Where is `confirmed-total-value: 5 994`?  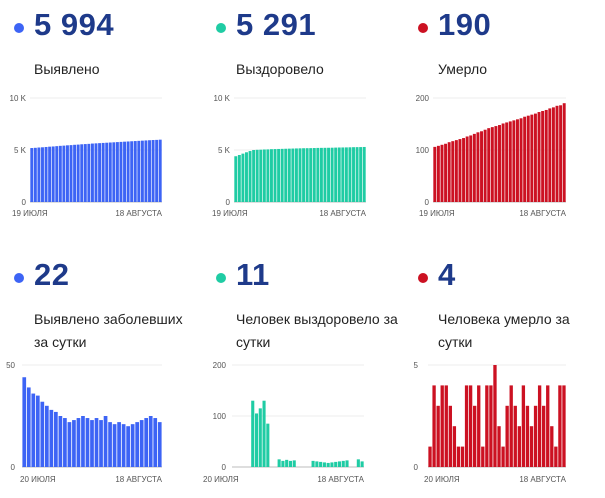
confirmed-total-value: 5 994 is located at coordinates (74, 24).